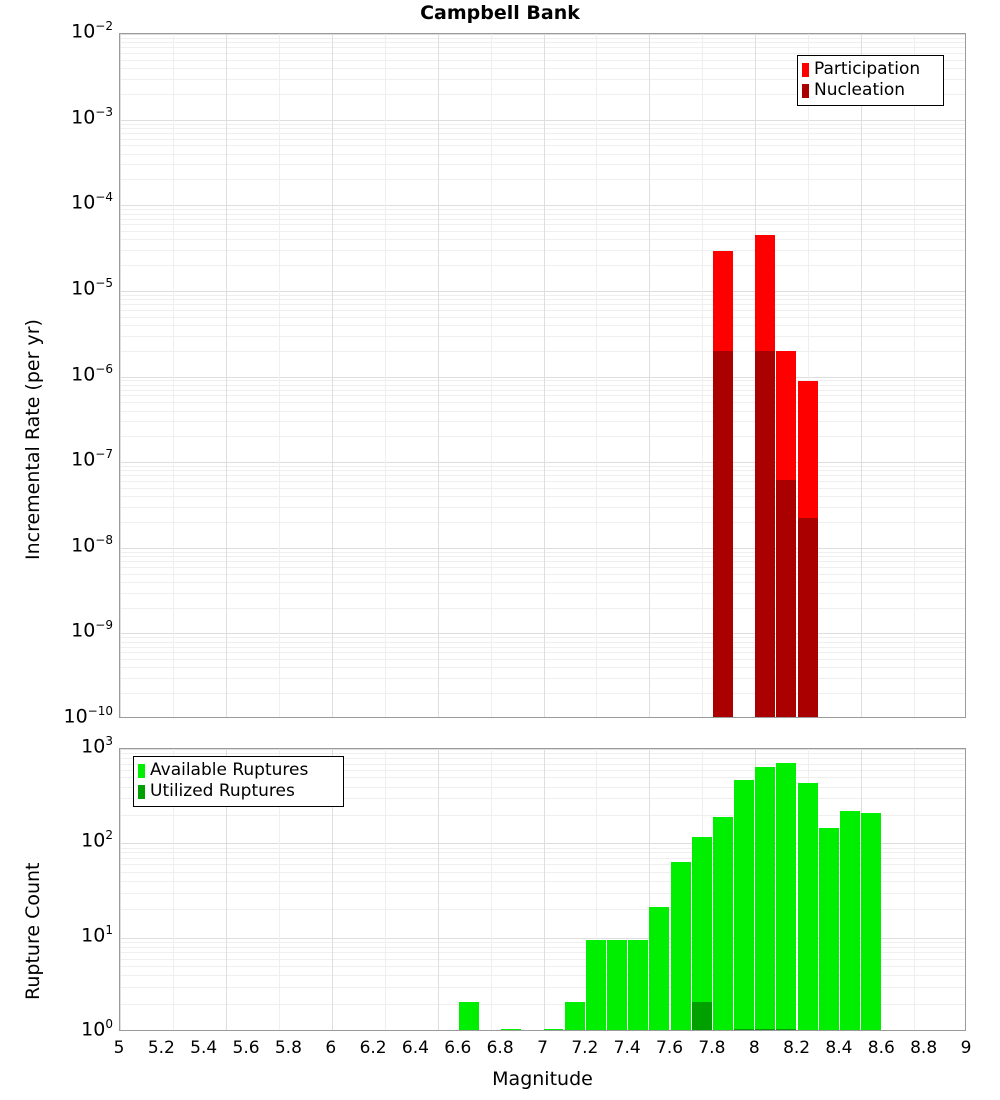  I want to click on bottom-y-tick-100: 10⁰, so click(97, 1029).